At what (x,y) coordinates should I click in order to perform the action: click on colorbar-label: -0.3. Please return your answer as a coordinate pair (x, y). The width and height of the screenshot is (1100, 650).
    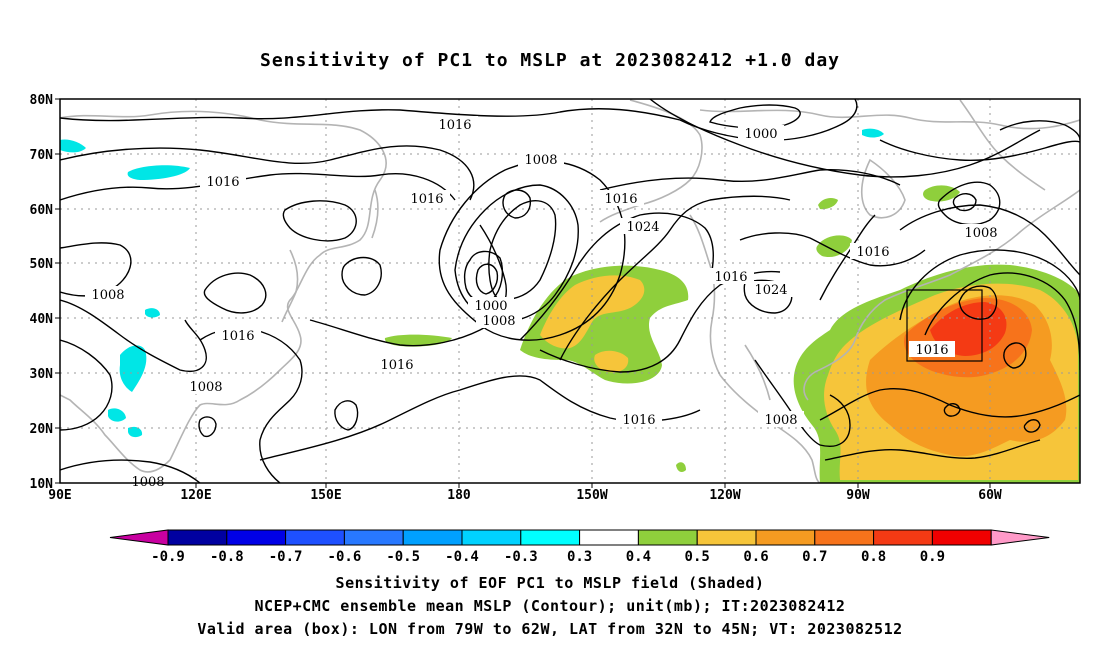
    Looking at the image, I should click on (521, 557).